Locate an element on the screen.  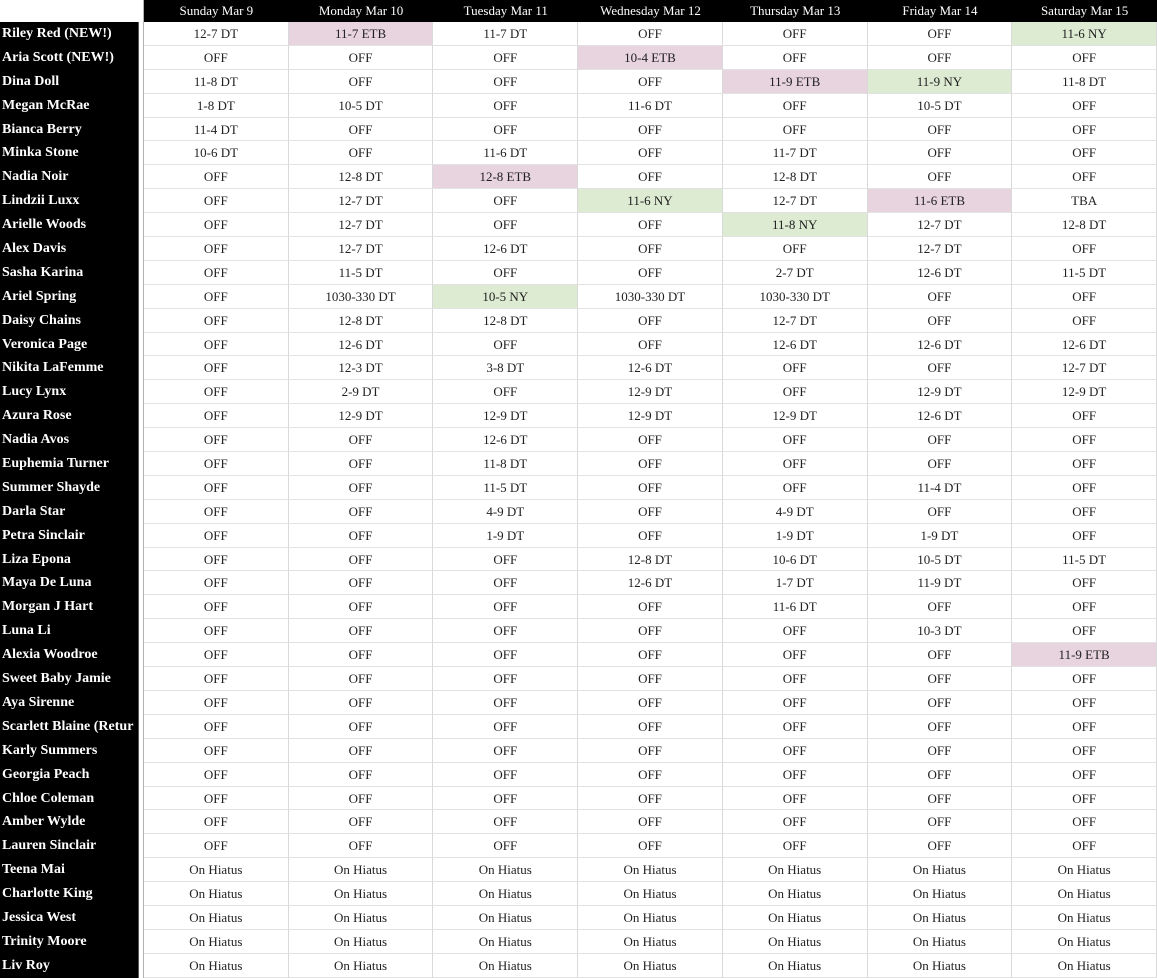
shift-cell: 11-4 DT is located at coordinates (216, 129).